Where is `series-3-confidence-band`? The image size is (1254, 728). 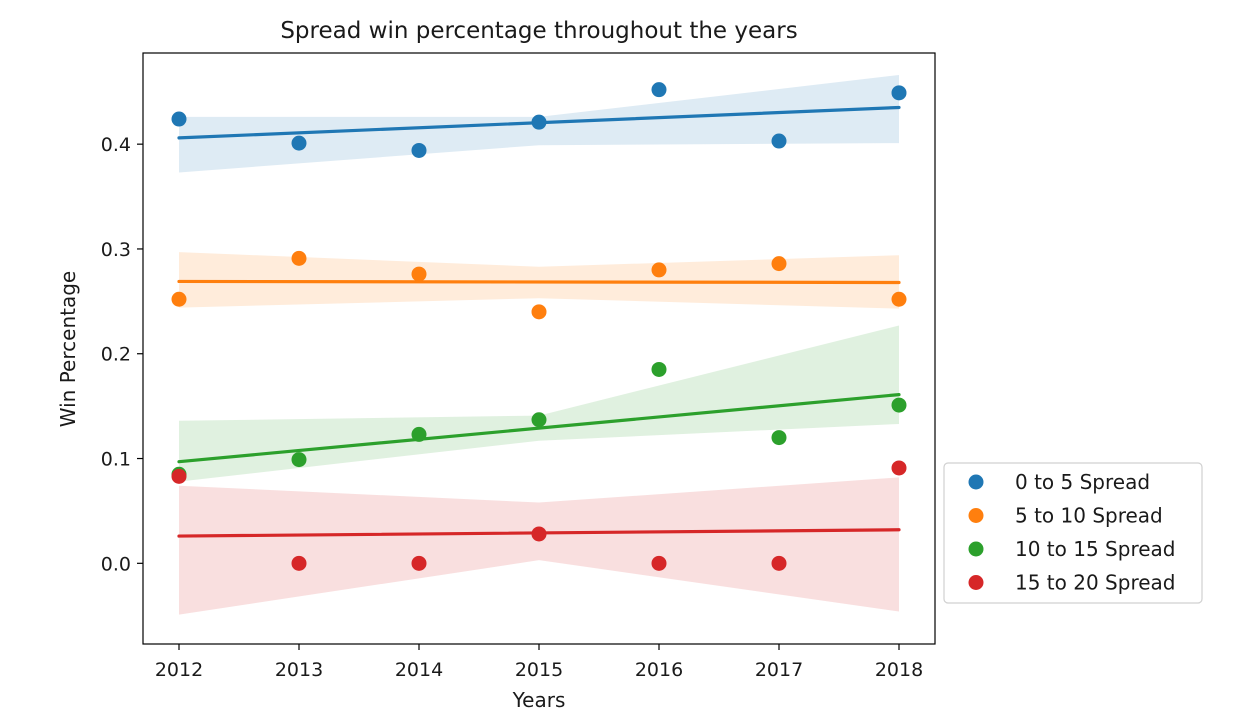 series-3-confidence-band is located at coordinates (539, 403).